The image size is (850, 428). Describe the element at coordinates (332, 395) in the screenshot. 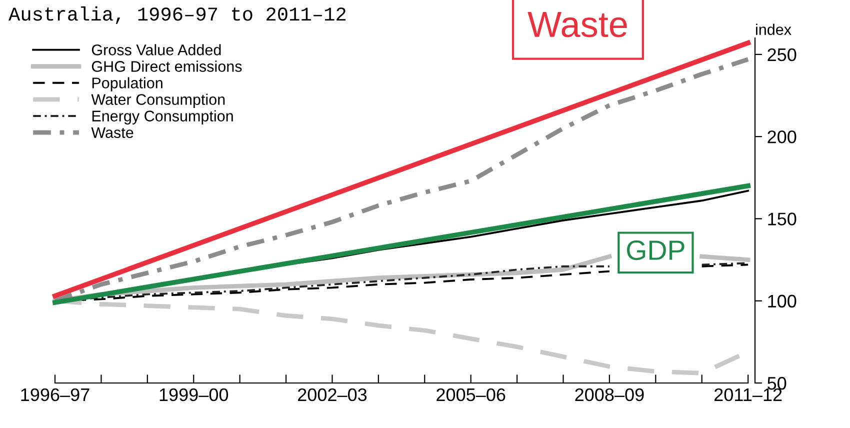

I see `x-tick-label: 2002–03` at that location.